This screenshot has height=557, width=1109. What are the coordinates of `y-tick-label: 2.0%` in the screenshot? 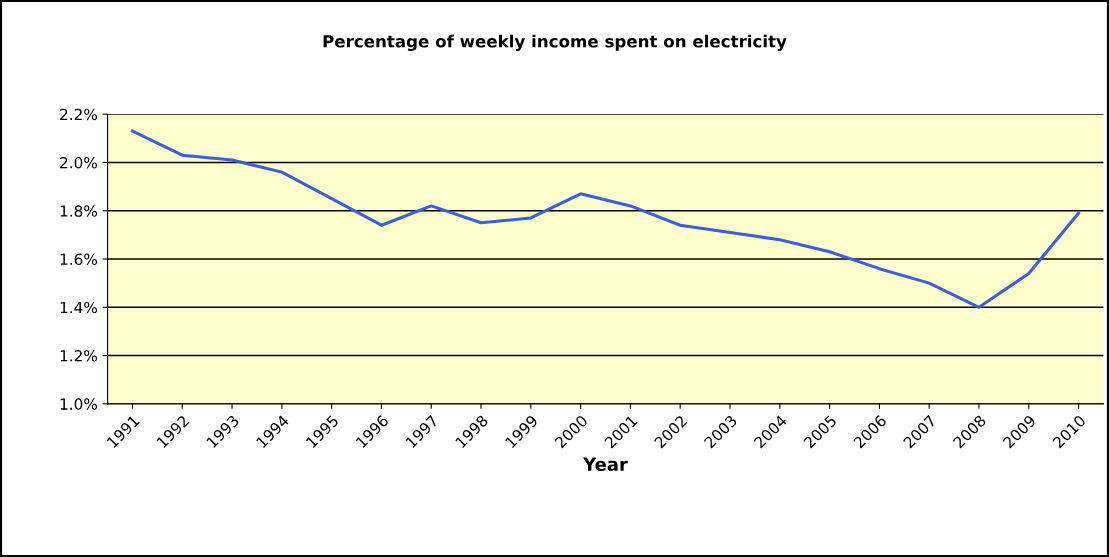 It's located at (79, 162).